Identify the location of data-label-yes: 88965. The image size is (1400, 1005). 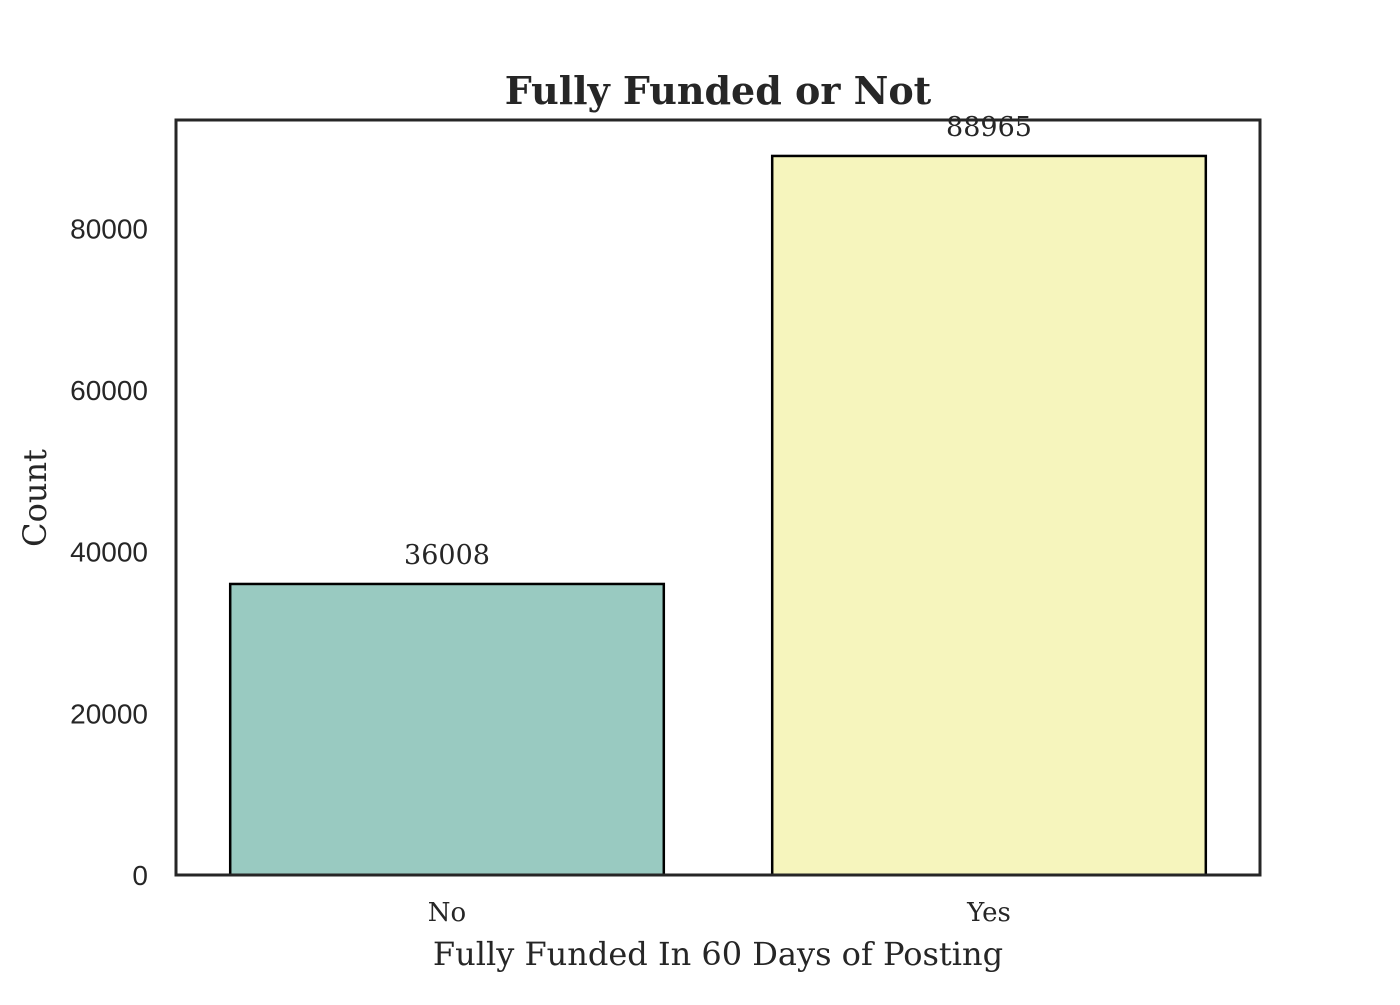
(989, 127).